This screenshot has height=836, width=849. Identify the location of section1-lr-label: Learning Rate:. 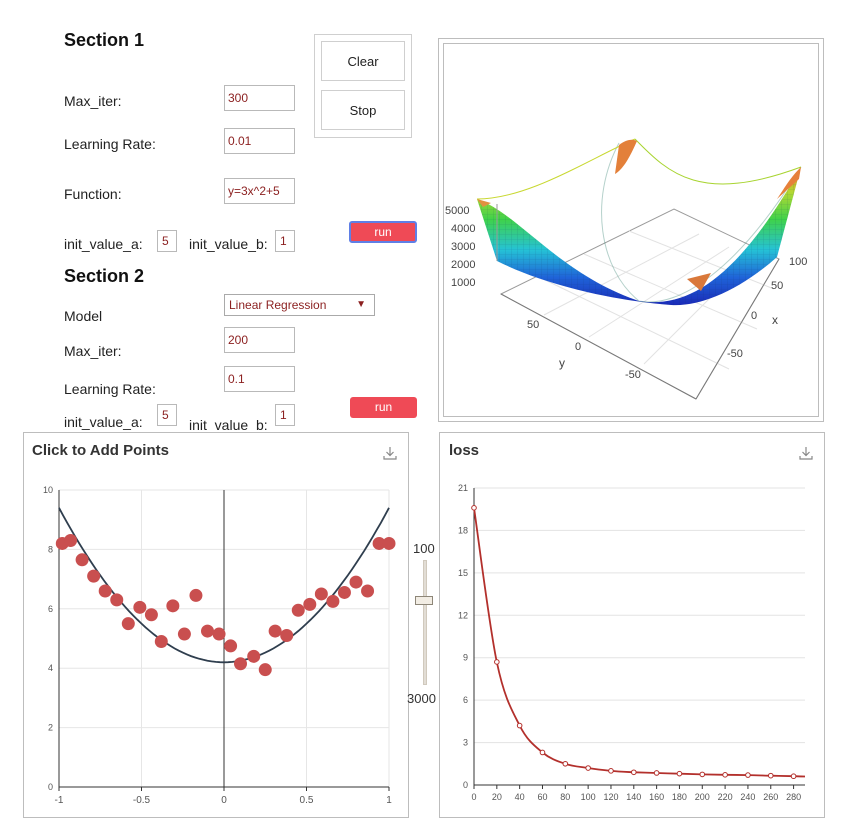
(110, 144).